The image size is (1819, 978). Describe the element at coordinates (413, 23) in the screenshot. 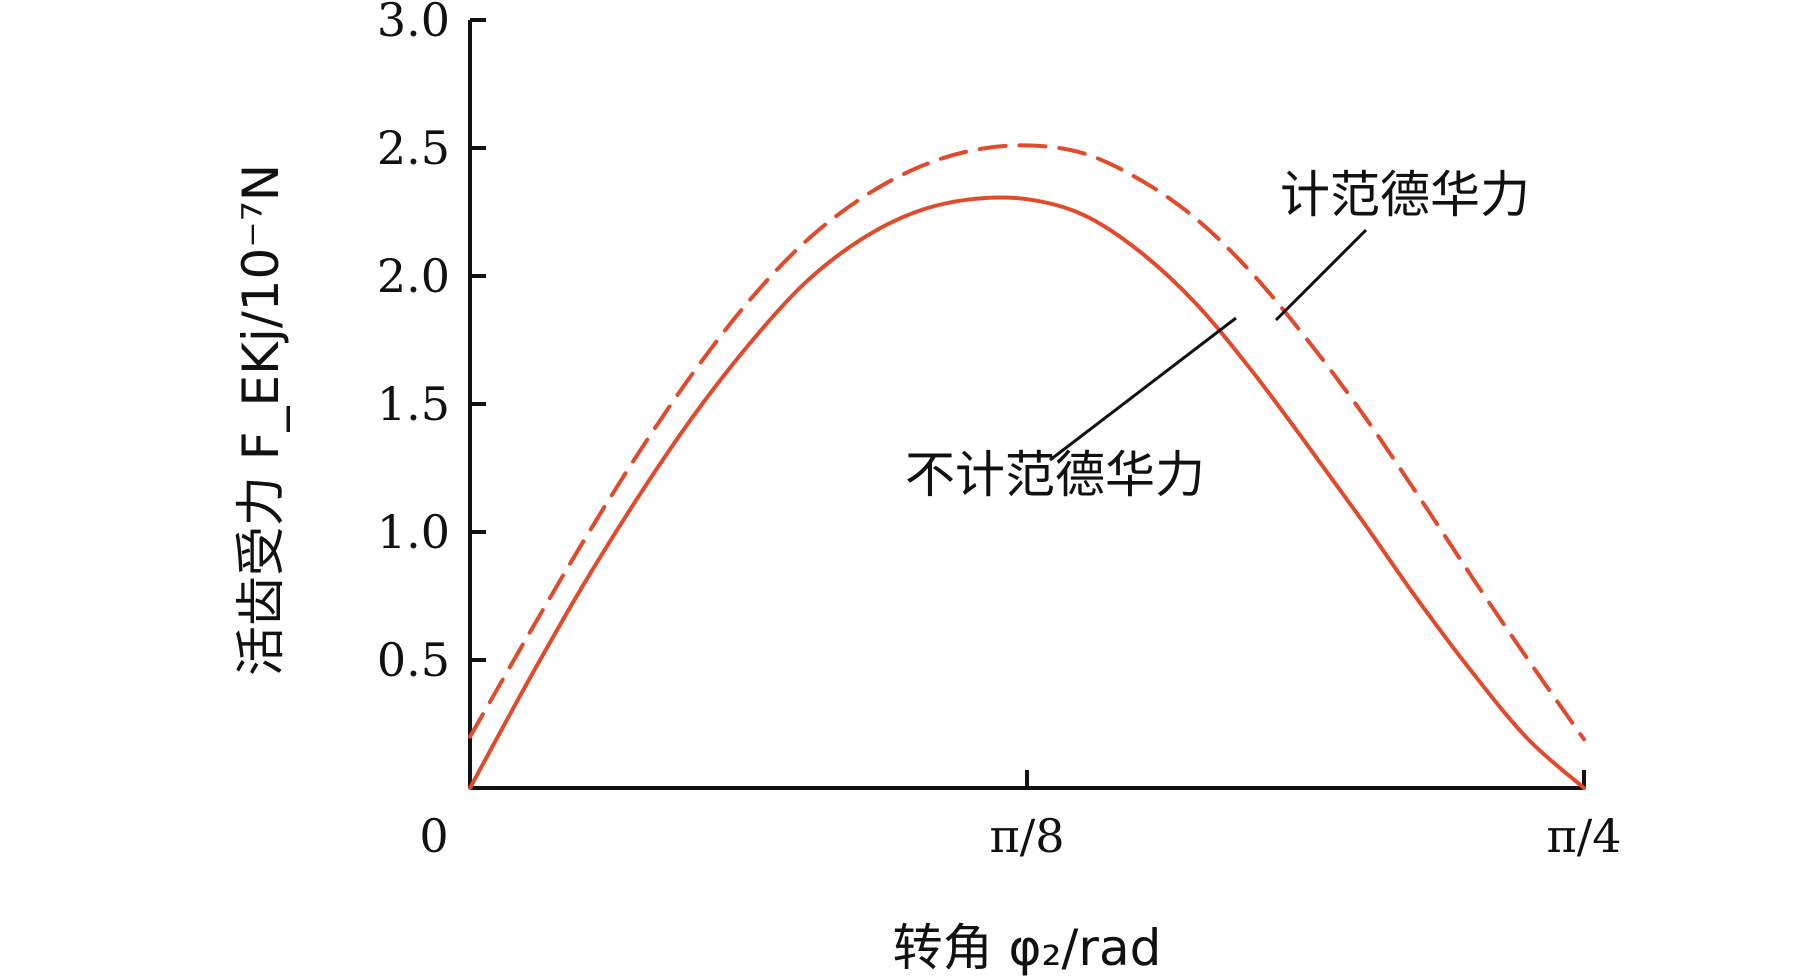

I see `y-tick-label: 3.0` at that location.